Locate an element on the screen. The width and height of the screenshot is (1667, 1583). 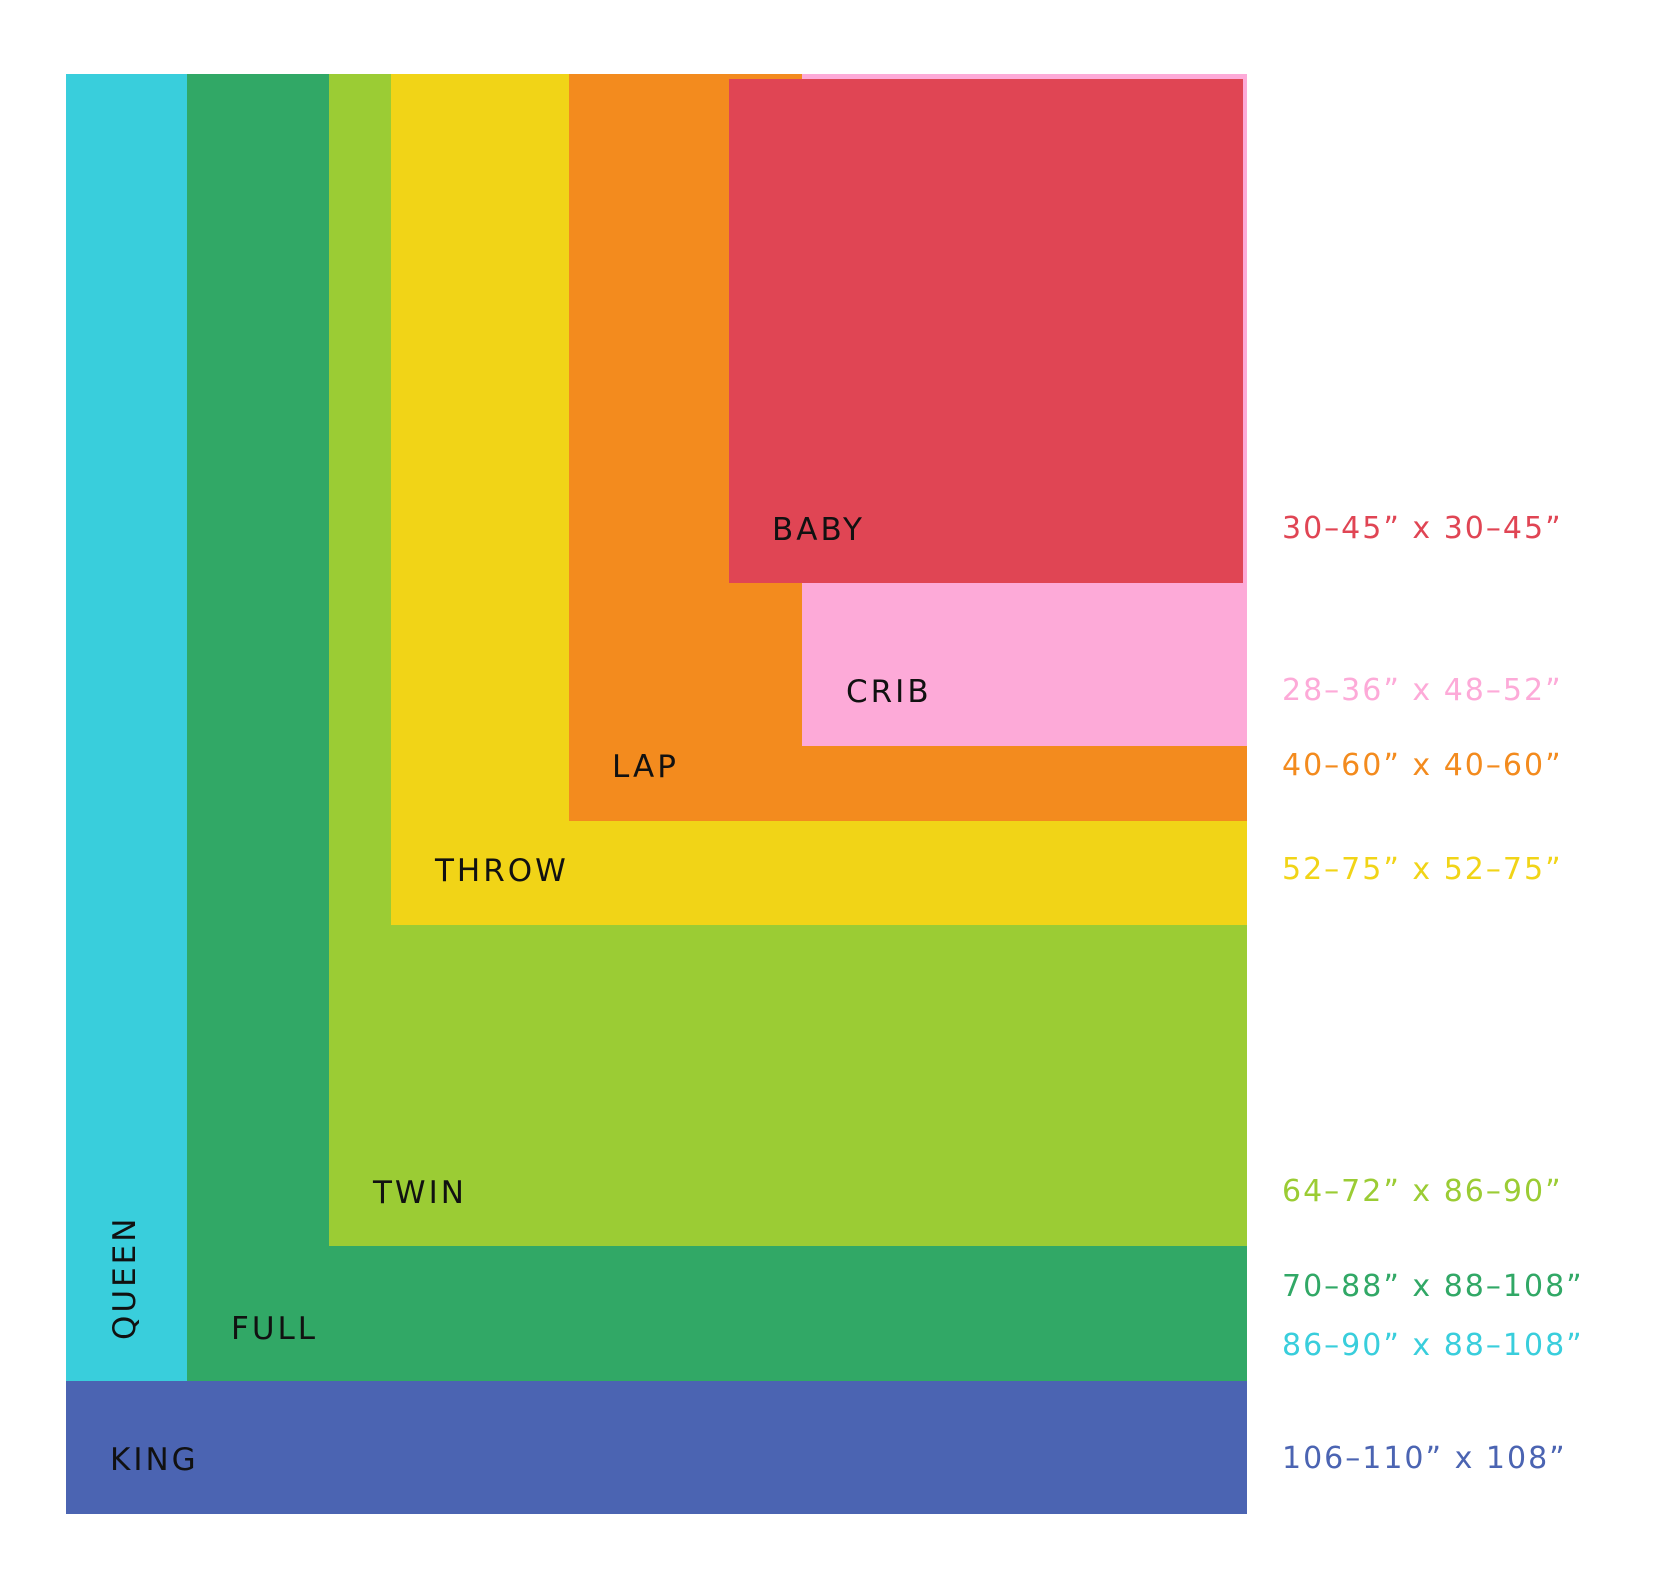
king-area is located at coordinates (656, 1447).